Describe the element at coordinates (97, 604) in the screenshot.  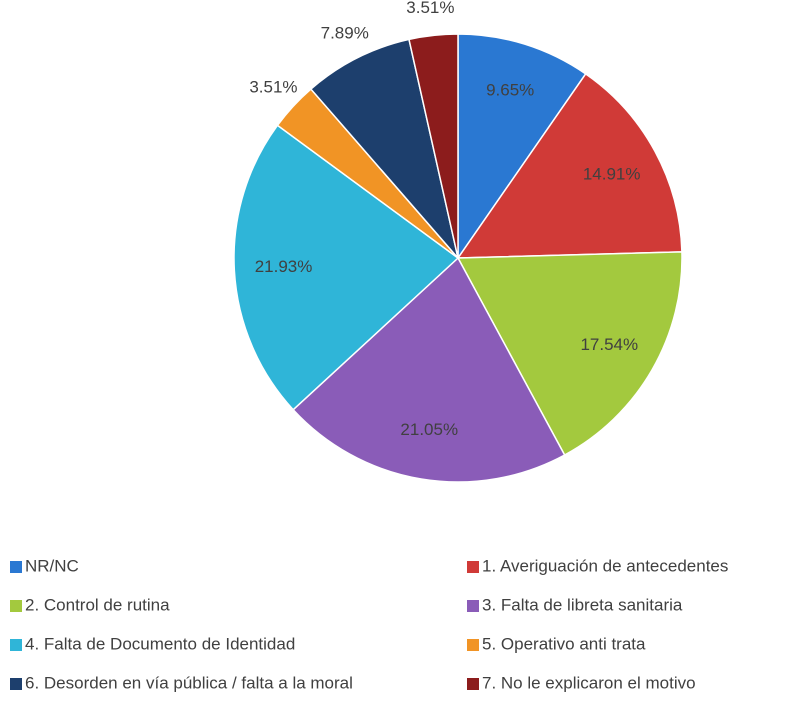
I see `legend-label: 2. Control de rutina` at that location.